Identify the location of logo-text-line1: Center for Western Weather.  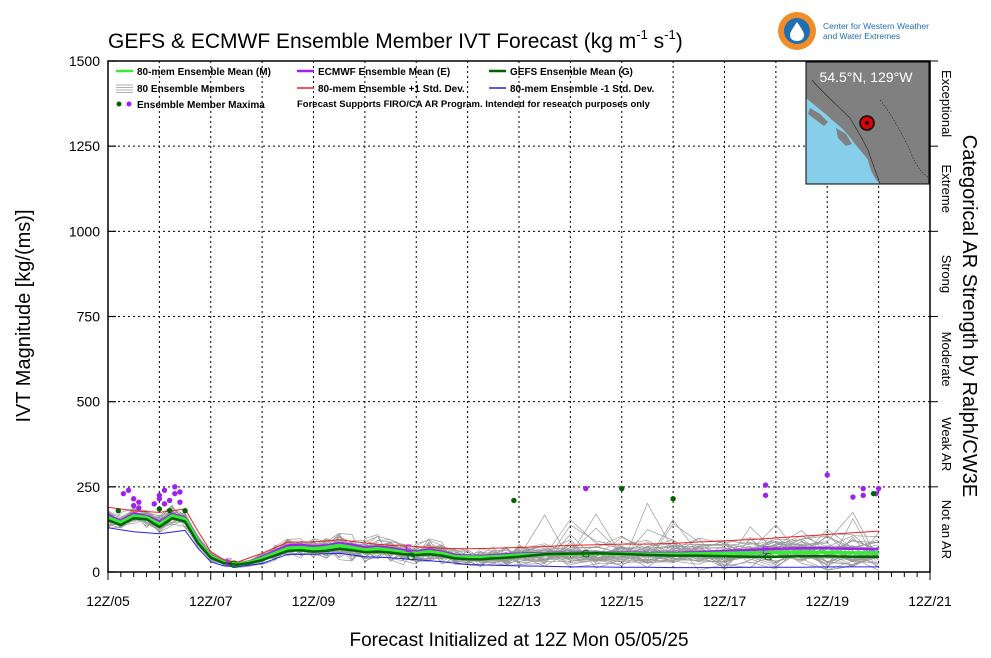
(876, 26).